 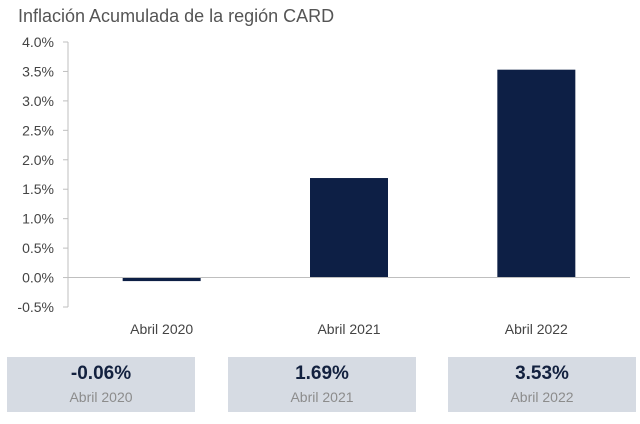 I want to click on y-tick-label: 2.5%, so click(x=38, y=130).